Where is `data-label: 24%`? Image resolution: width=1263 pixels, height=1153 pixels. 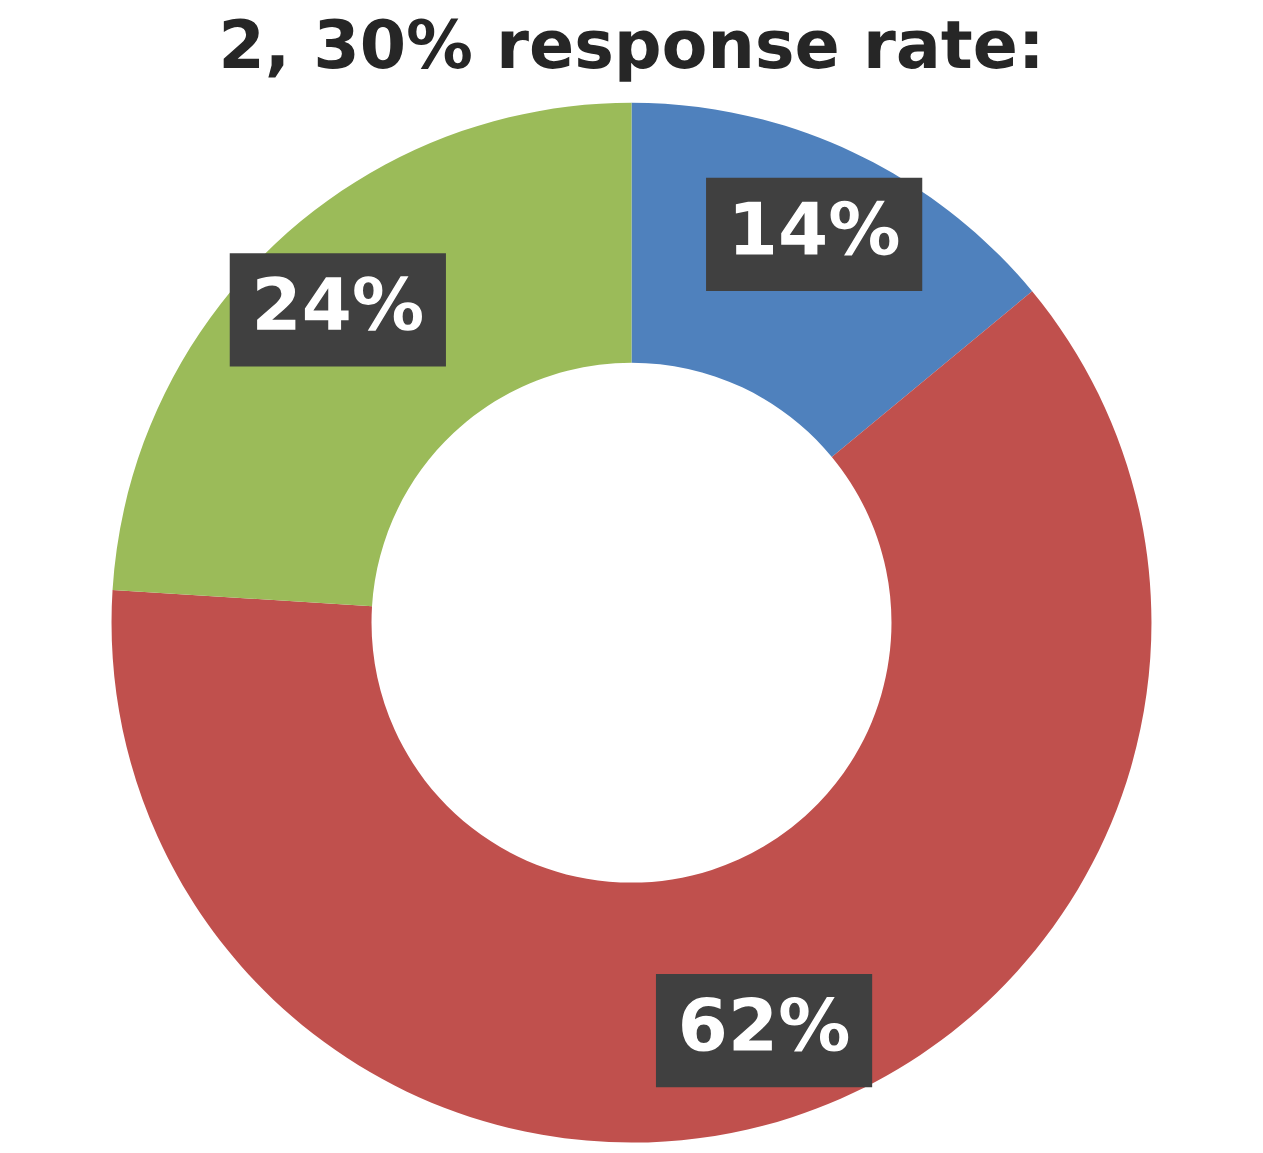
data-label: 24% is located at coordinates (339, 303).